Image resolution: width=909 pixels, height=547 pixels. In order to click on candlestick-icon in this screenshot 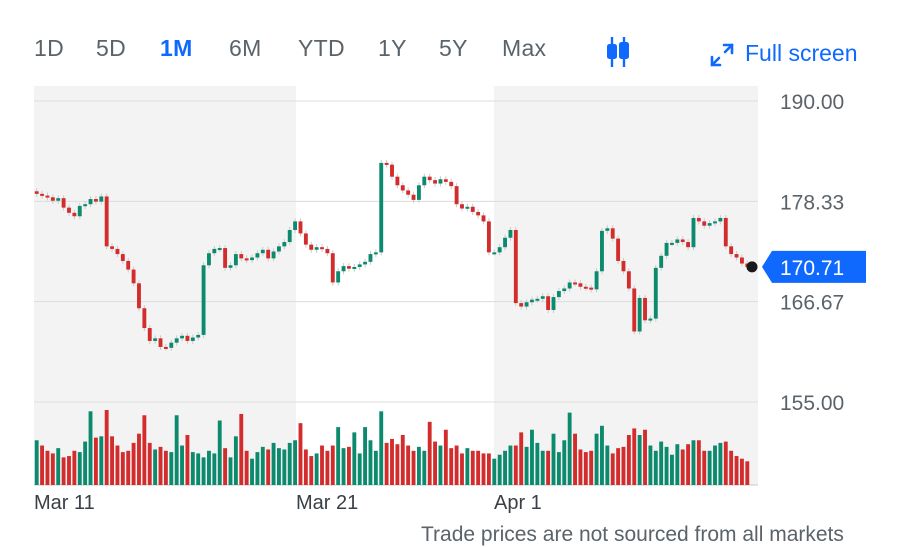, I will do `click(618, 52)`.